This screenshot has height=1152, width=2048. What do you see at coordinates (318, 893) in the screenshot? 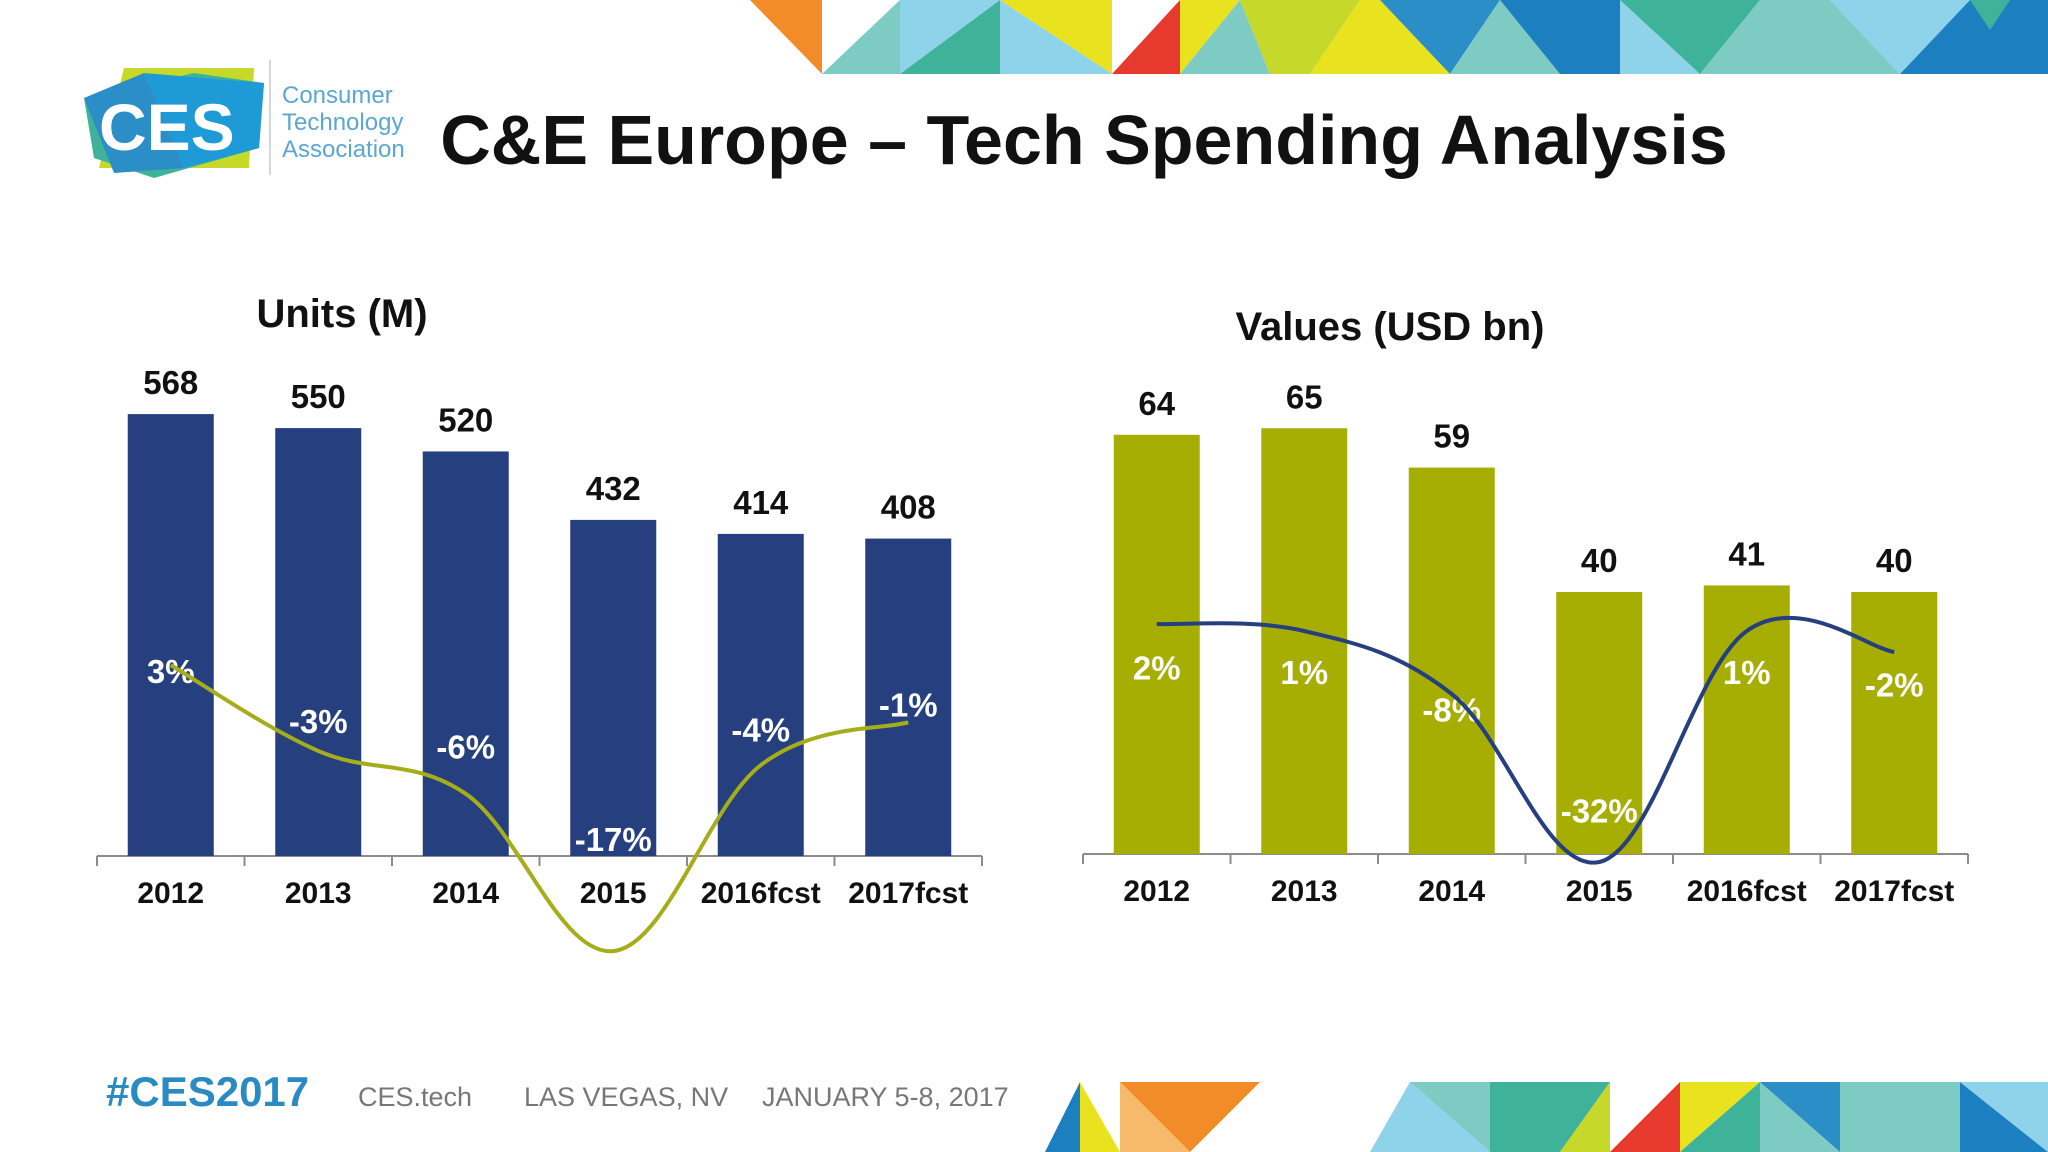
I see `chart1-category-label: 2013` at bounding box center [318, 893].